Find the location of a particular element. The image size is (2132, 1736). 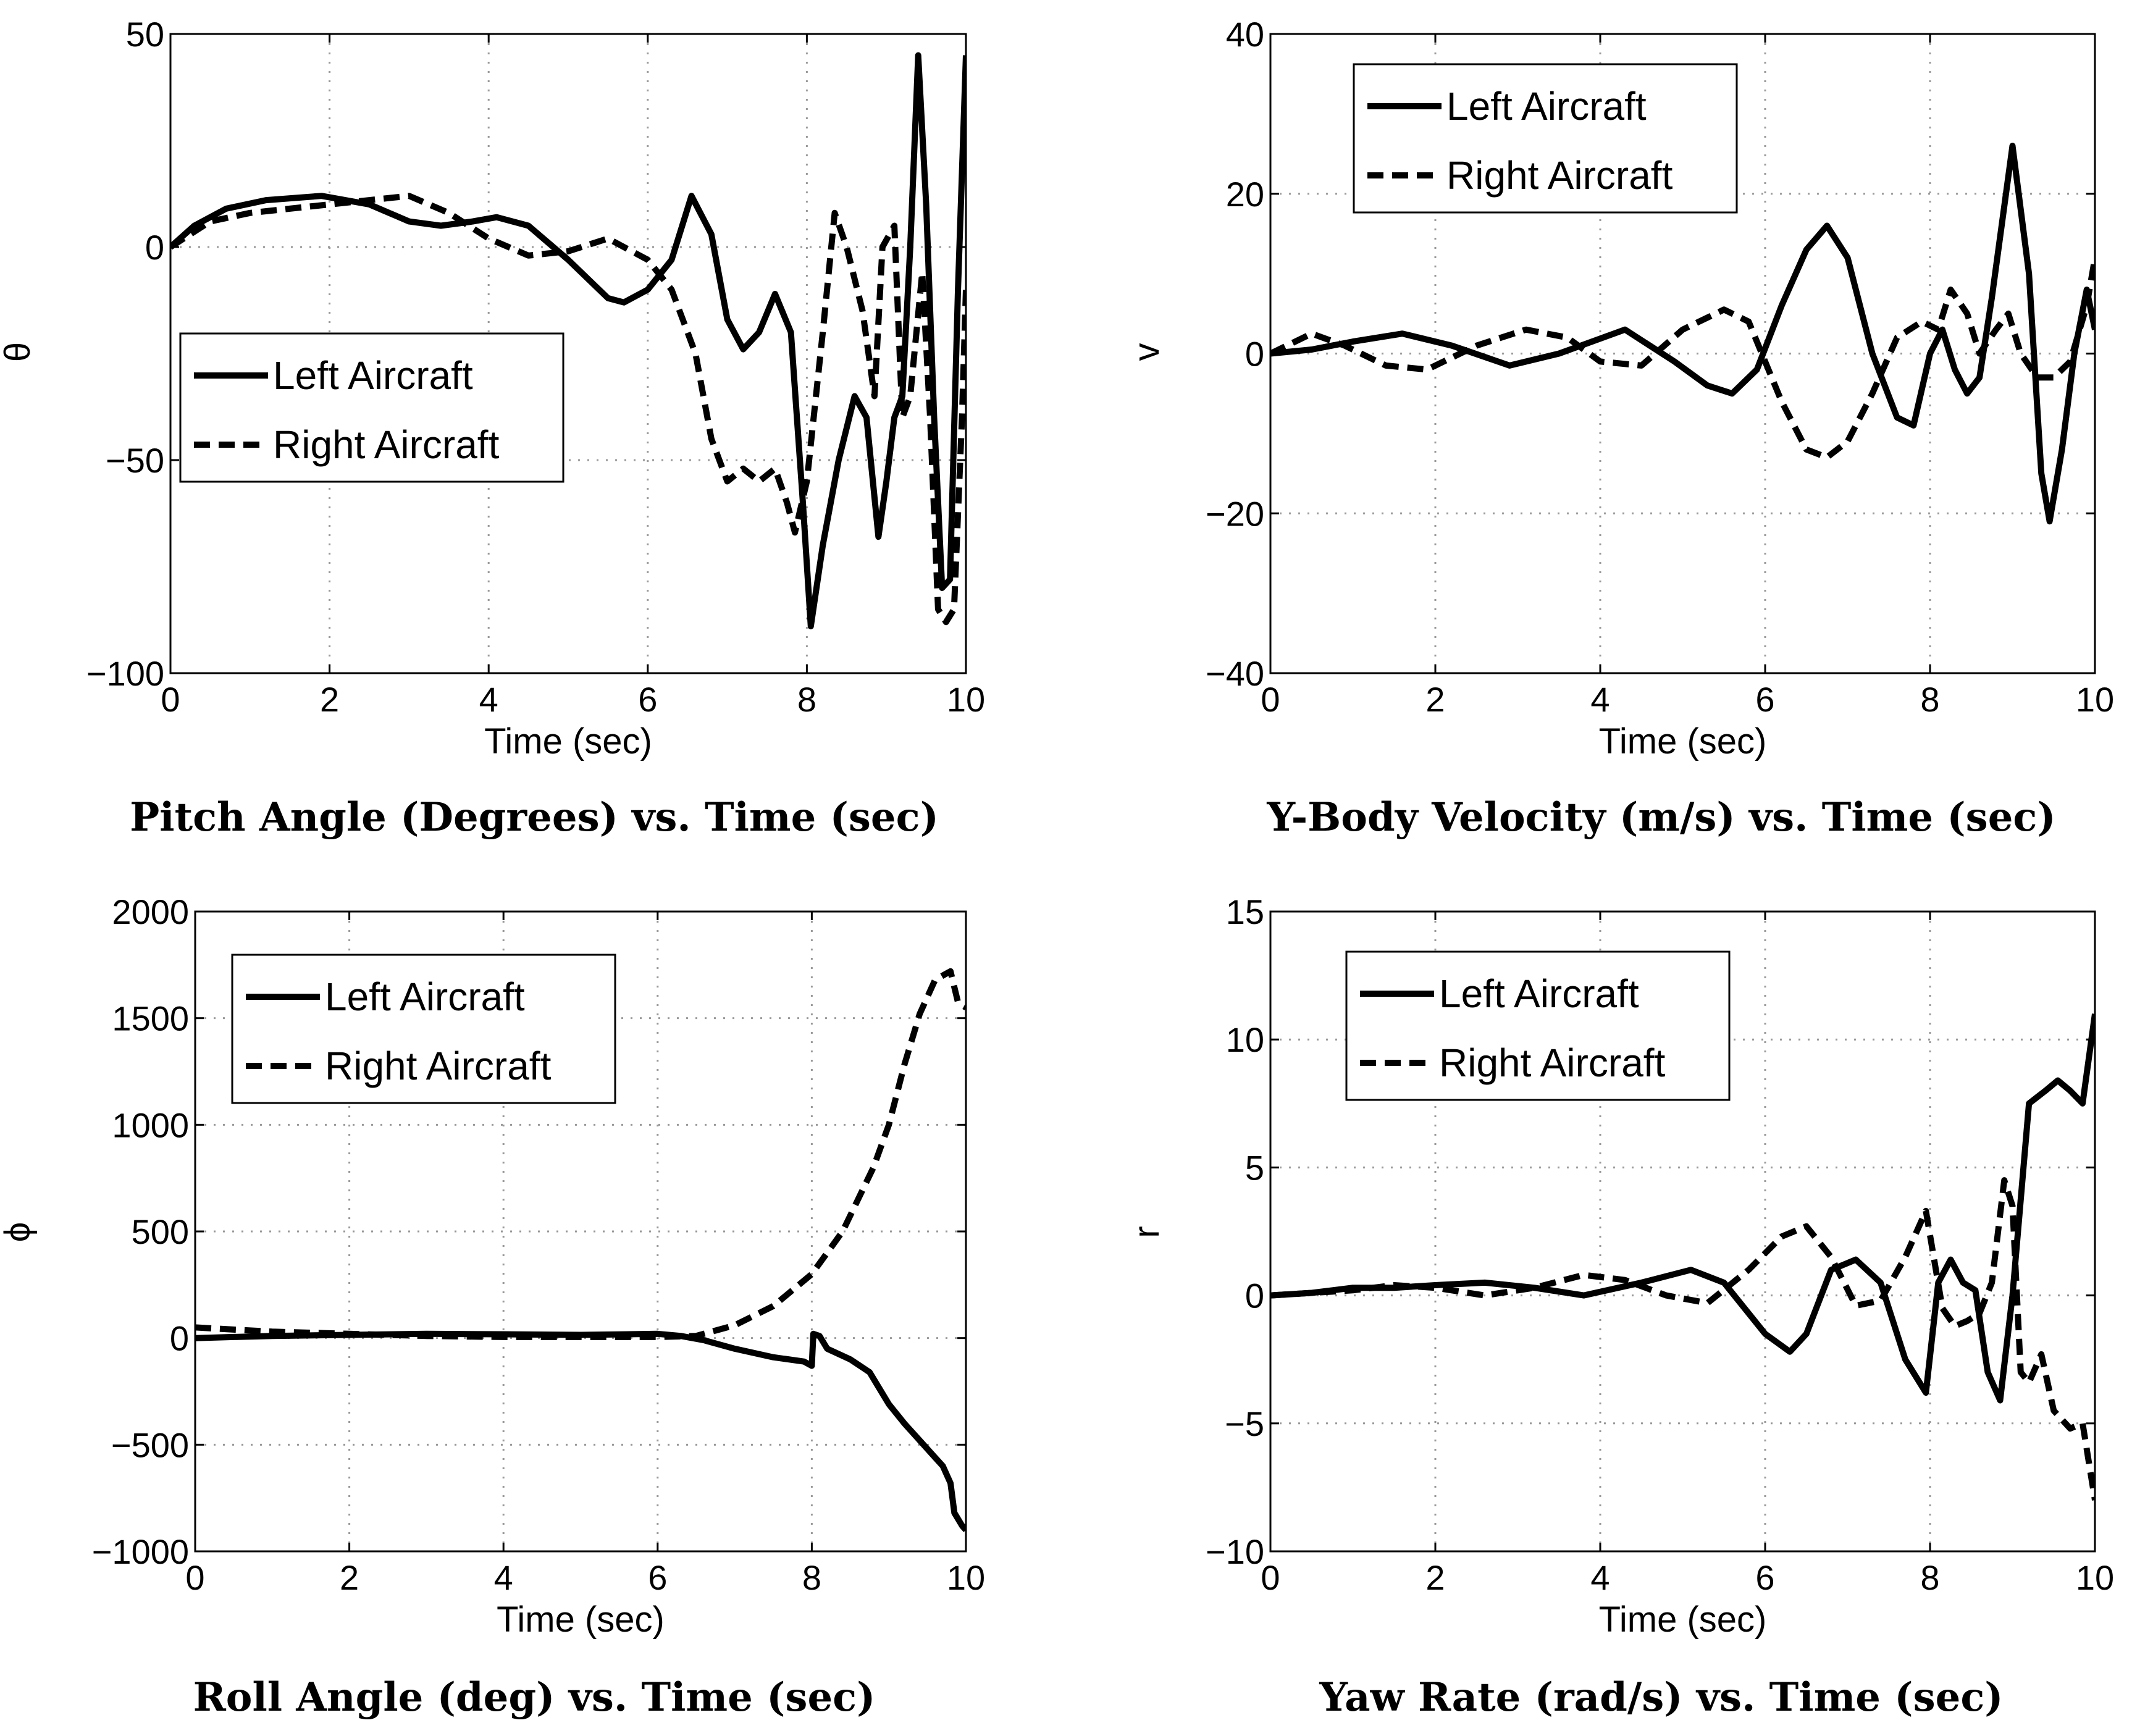

y-axis-label: r is located at coordinates (1147, 1232).